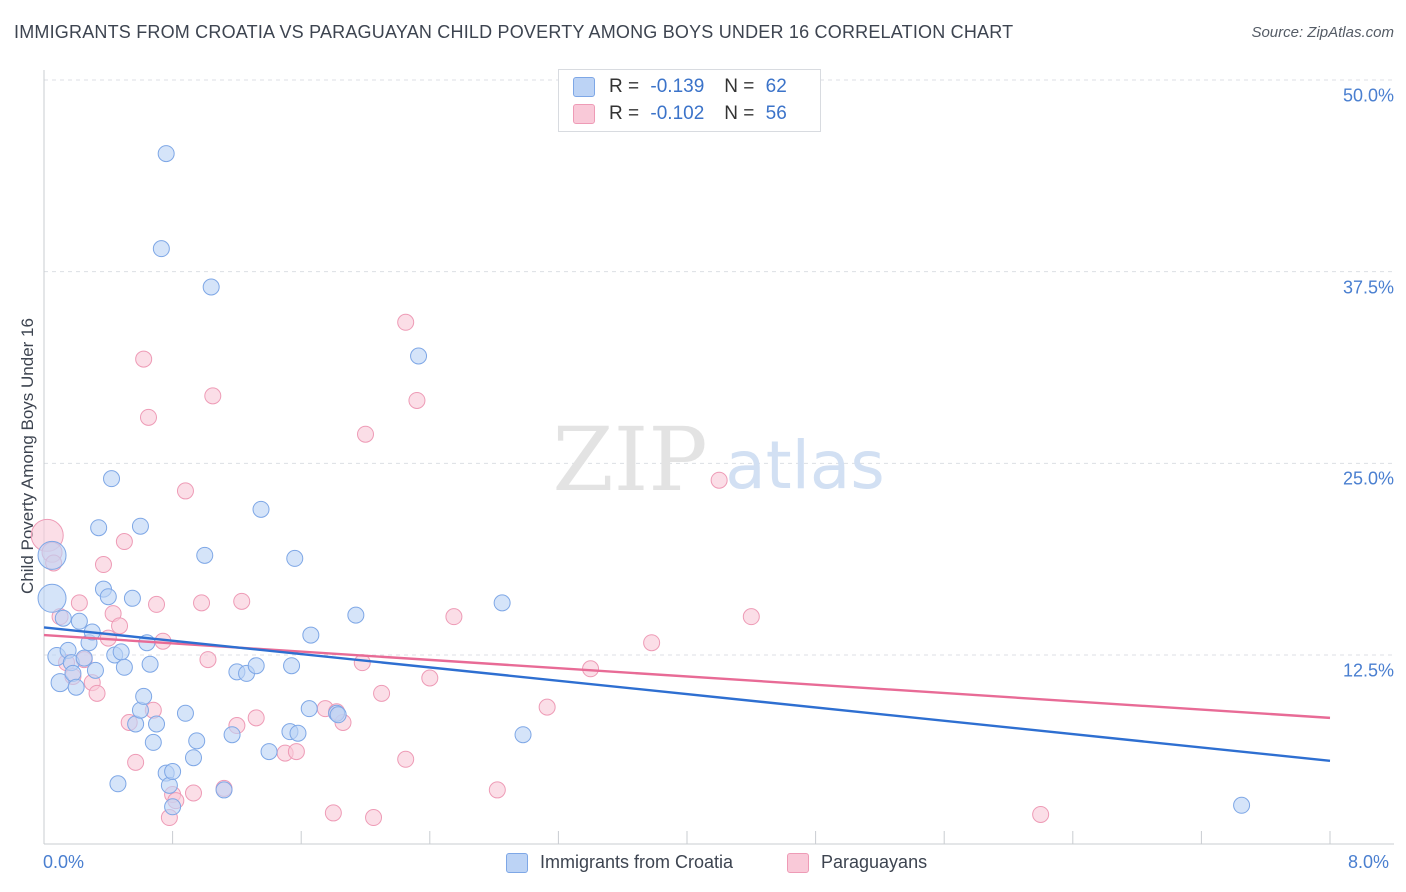 The image size is (1406, 892). What do you see at coordinates (677, 86) in the screenshot?
I see `r-value: -0.139` at bounding box center [677, 86].